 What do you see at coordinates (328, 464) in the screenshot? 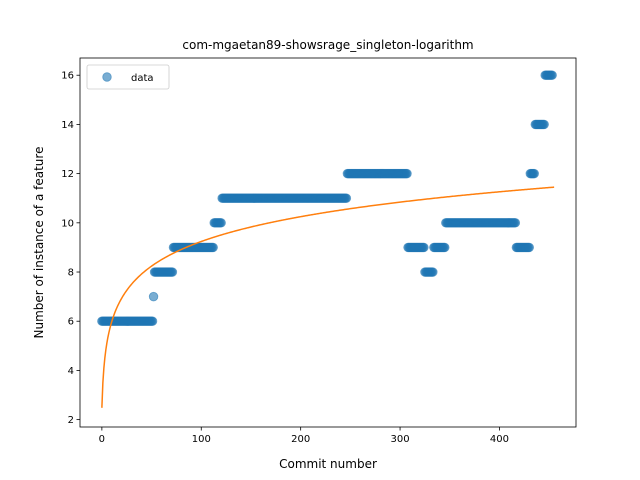
I see `x-axis-label: Commit number` at bounding box center [328, 464].